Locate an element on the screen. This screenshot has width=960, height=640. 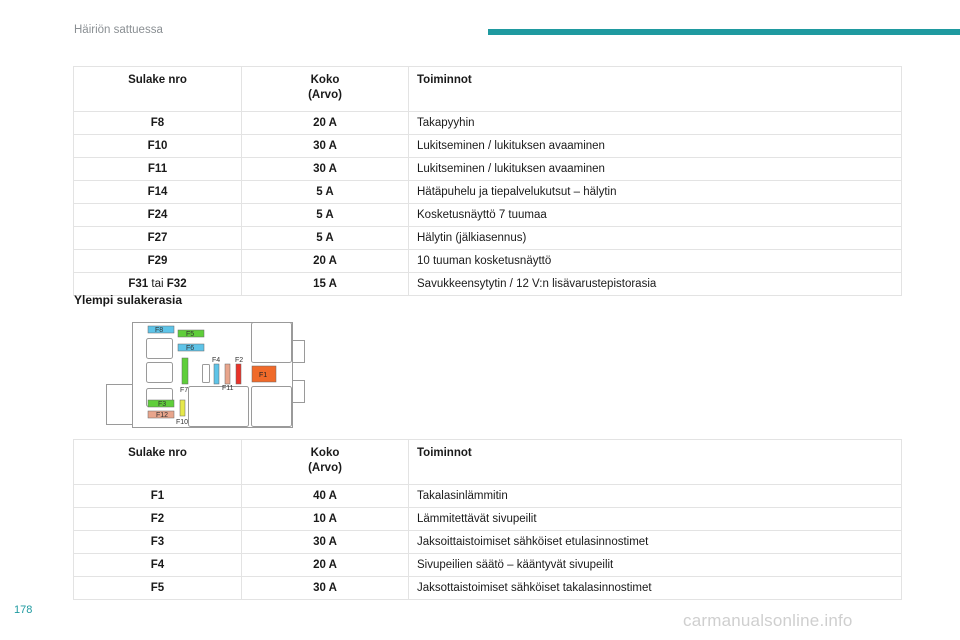
table-row: F24 5 A Kosketusnäyttö 7 tuumaa is located at coordinates (487, 215).